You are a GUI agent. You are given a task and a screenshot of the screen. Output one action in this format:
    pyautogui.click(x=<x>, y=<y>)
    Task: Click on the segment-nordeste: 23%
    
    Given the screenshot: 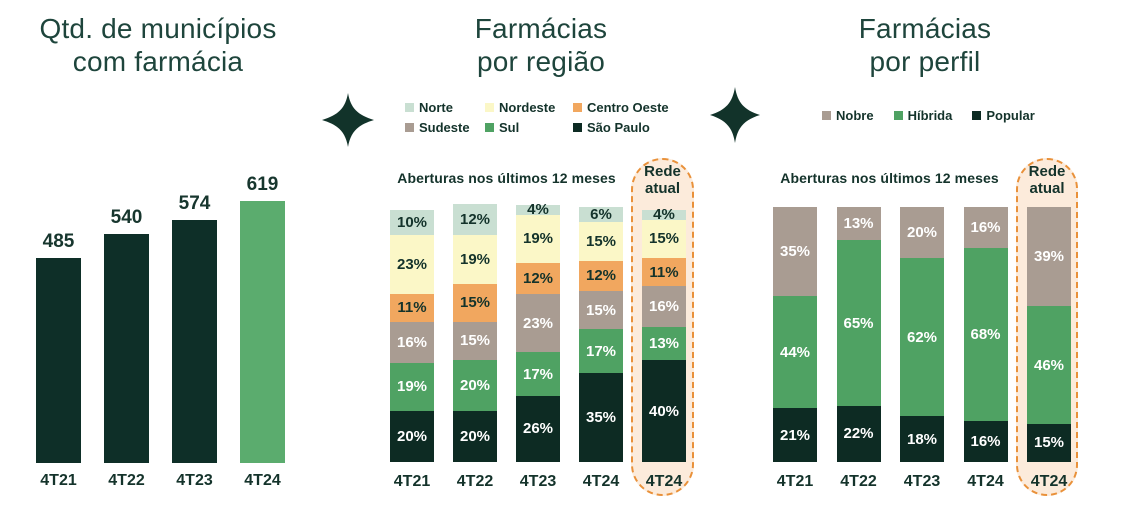 What is the action you would take?
    pyautogui.click(x=412, y=264)
    